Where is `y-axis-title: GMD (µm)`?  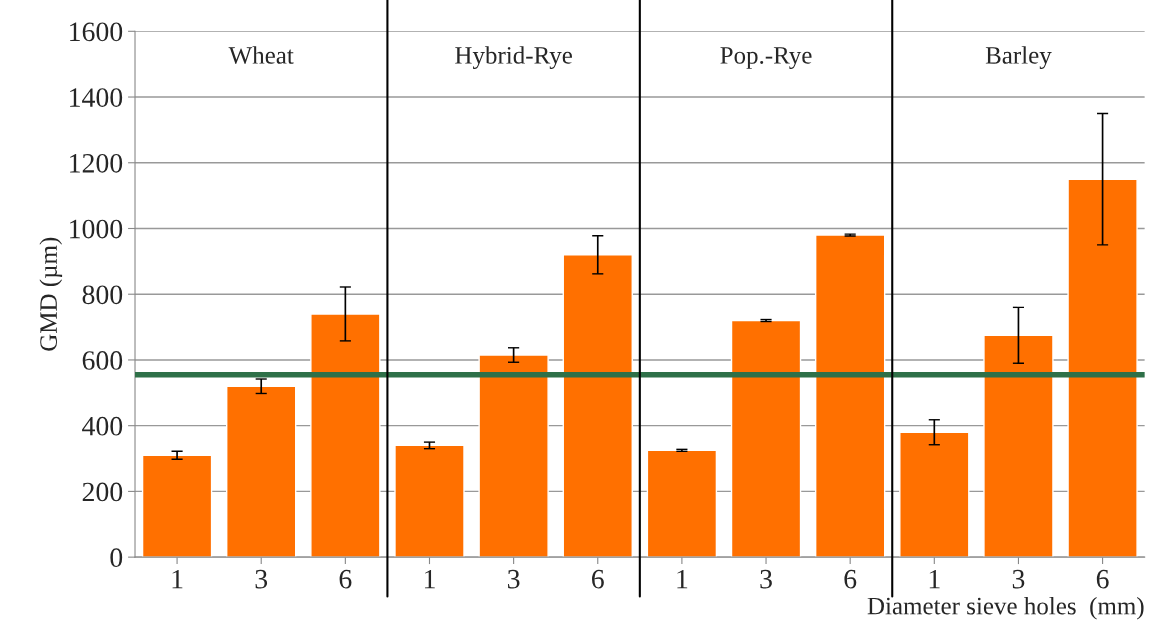 y-axis-title: GMD (µm) is located at coordinates (51, 294).